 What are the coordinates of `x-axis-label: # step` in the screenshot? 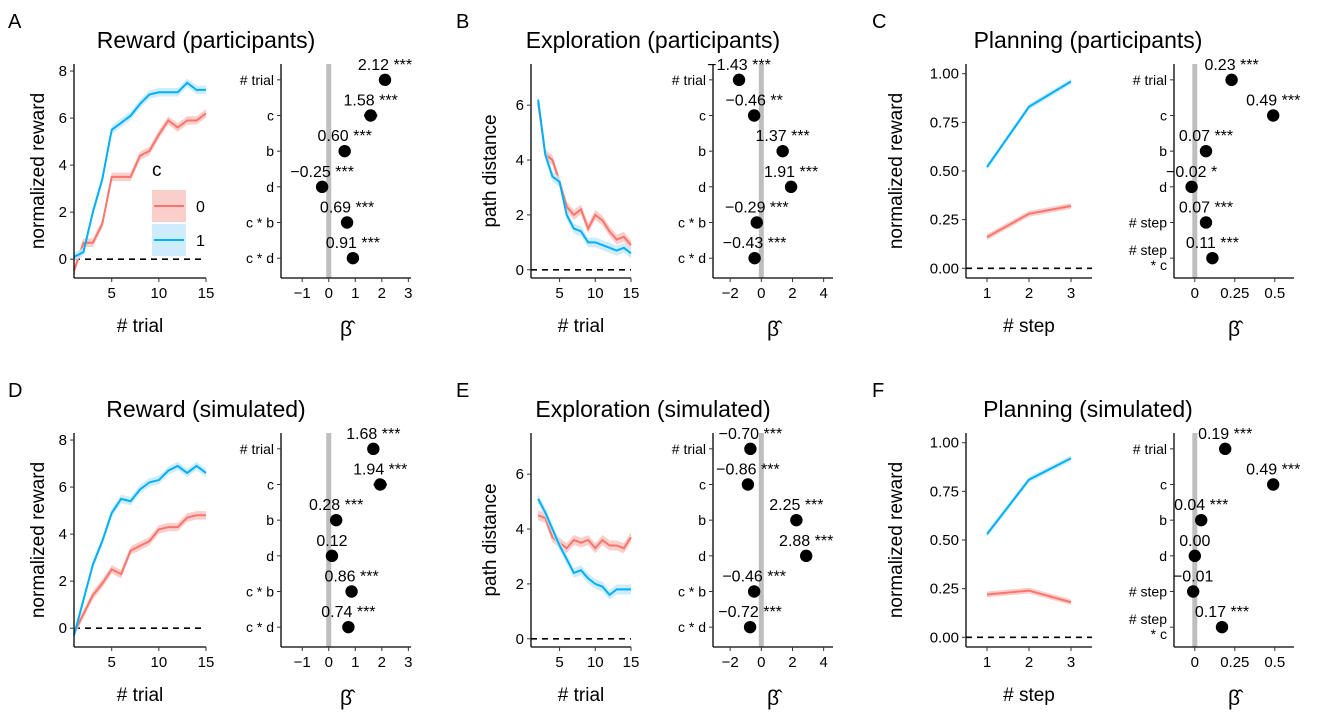 It's located at (1029, 695).